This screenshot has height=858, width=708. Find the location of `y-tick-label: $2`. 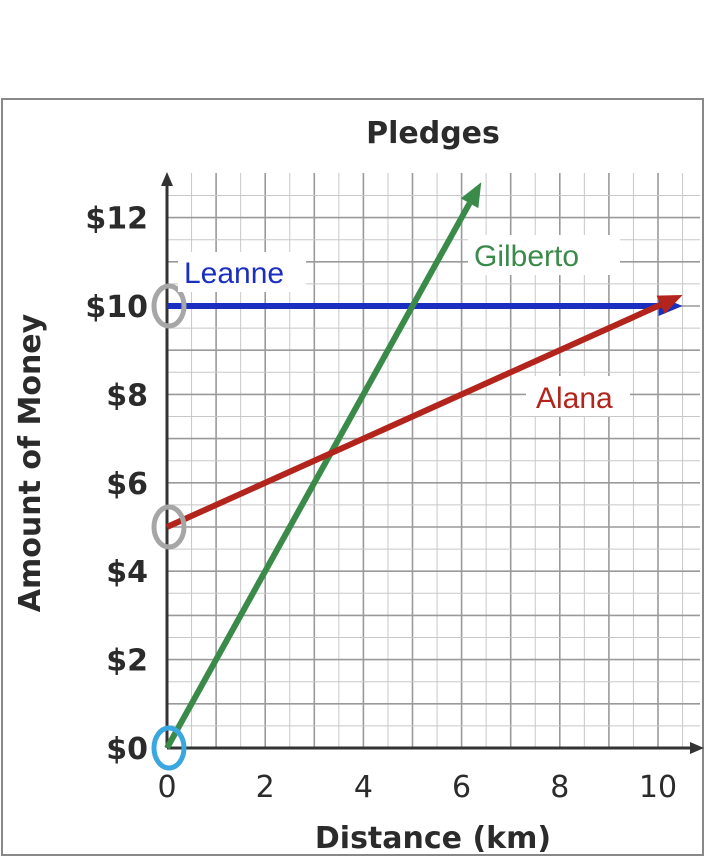

y-tick-label: $2 is located at coordinates (127, 661).